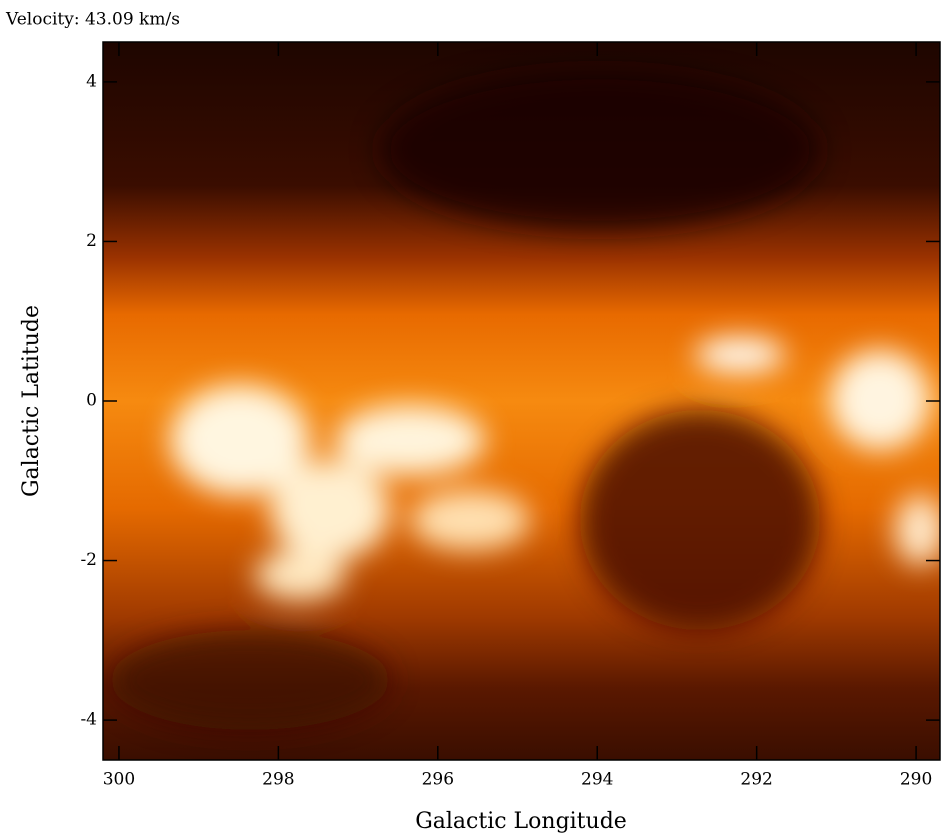  What do you see at coordinates (756, 780) in the screenshot?
I see `x-tick-label: 292` at bounding box center [756, 780].